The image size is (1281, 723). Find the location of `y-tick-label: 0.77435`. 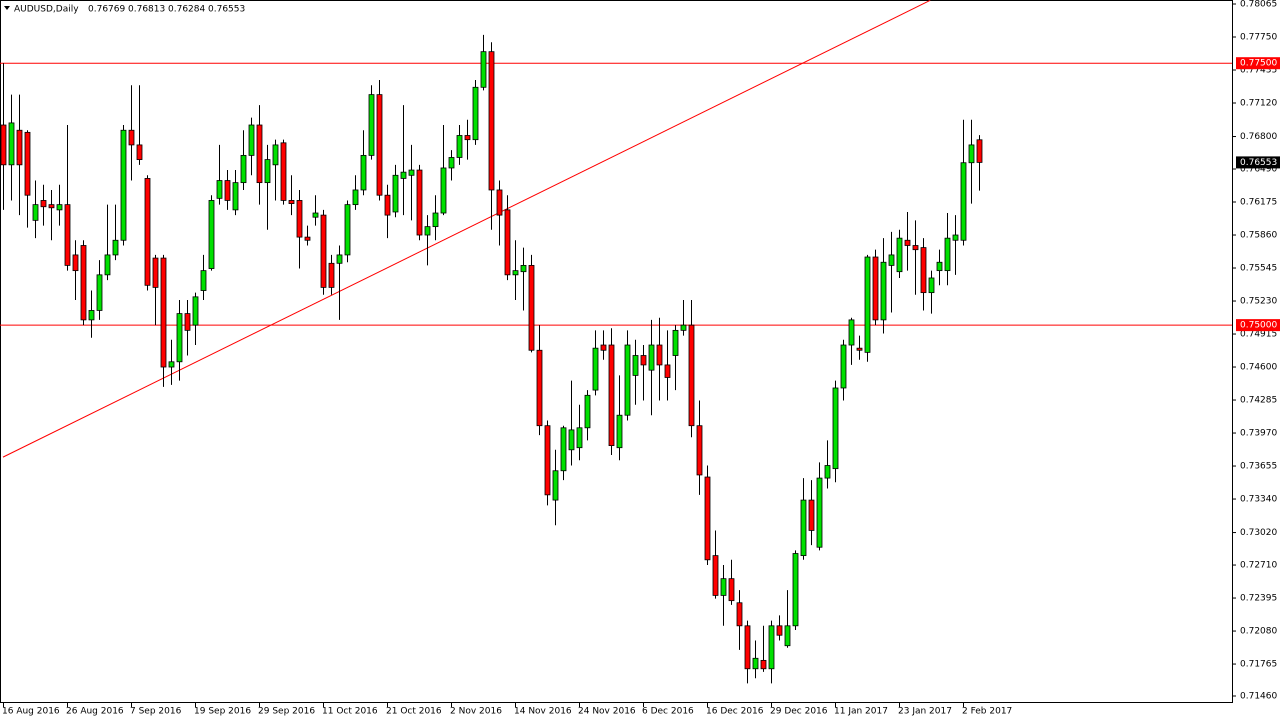

y-tick-label: 0.77435 is located at coordinates (1258, 71).